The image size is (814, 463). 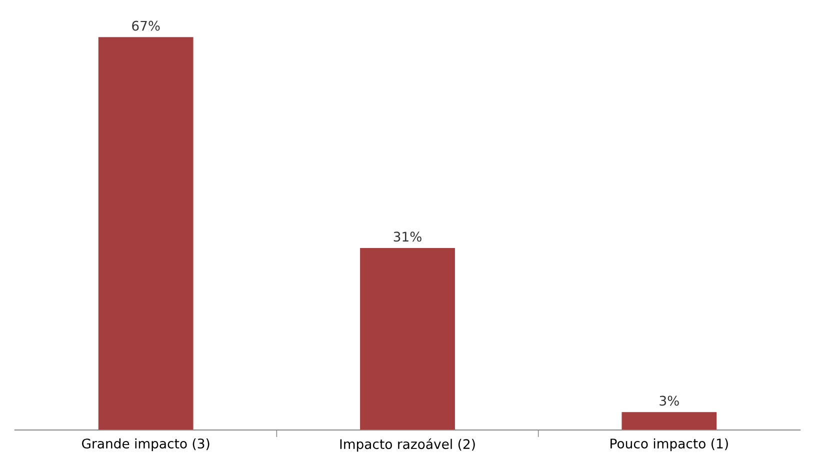 I want to click on x-tick-label: Impacto razoável (2), so click(x=407, y=445).